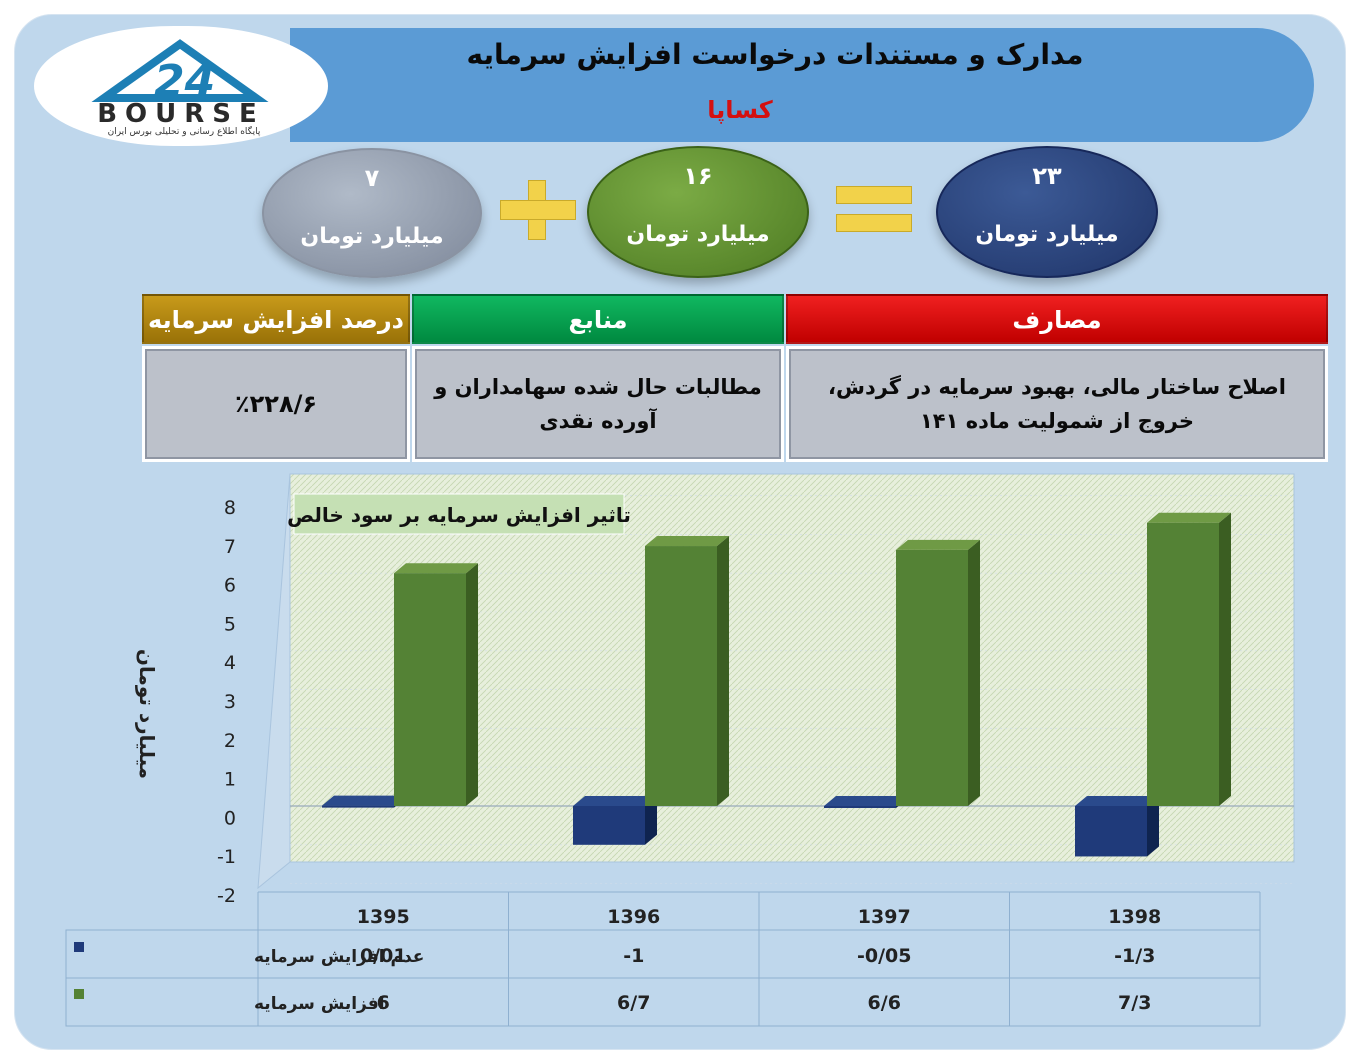  I want to click on y-tick-label: 3, so click(230, 702).